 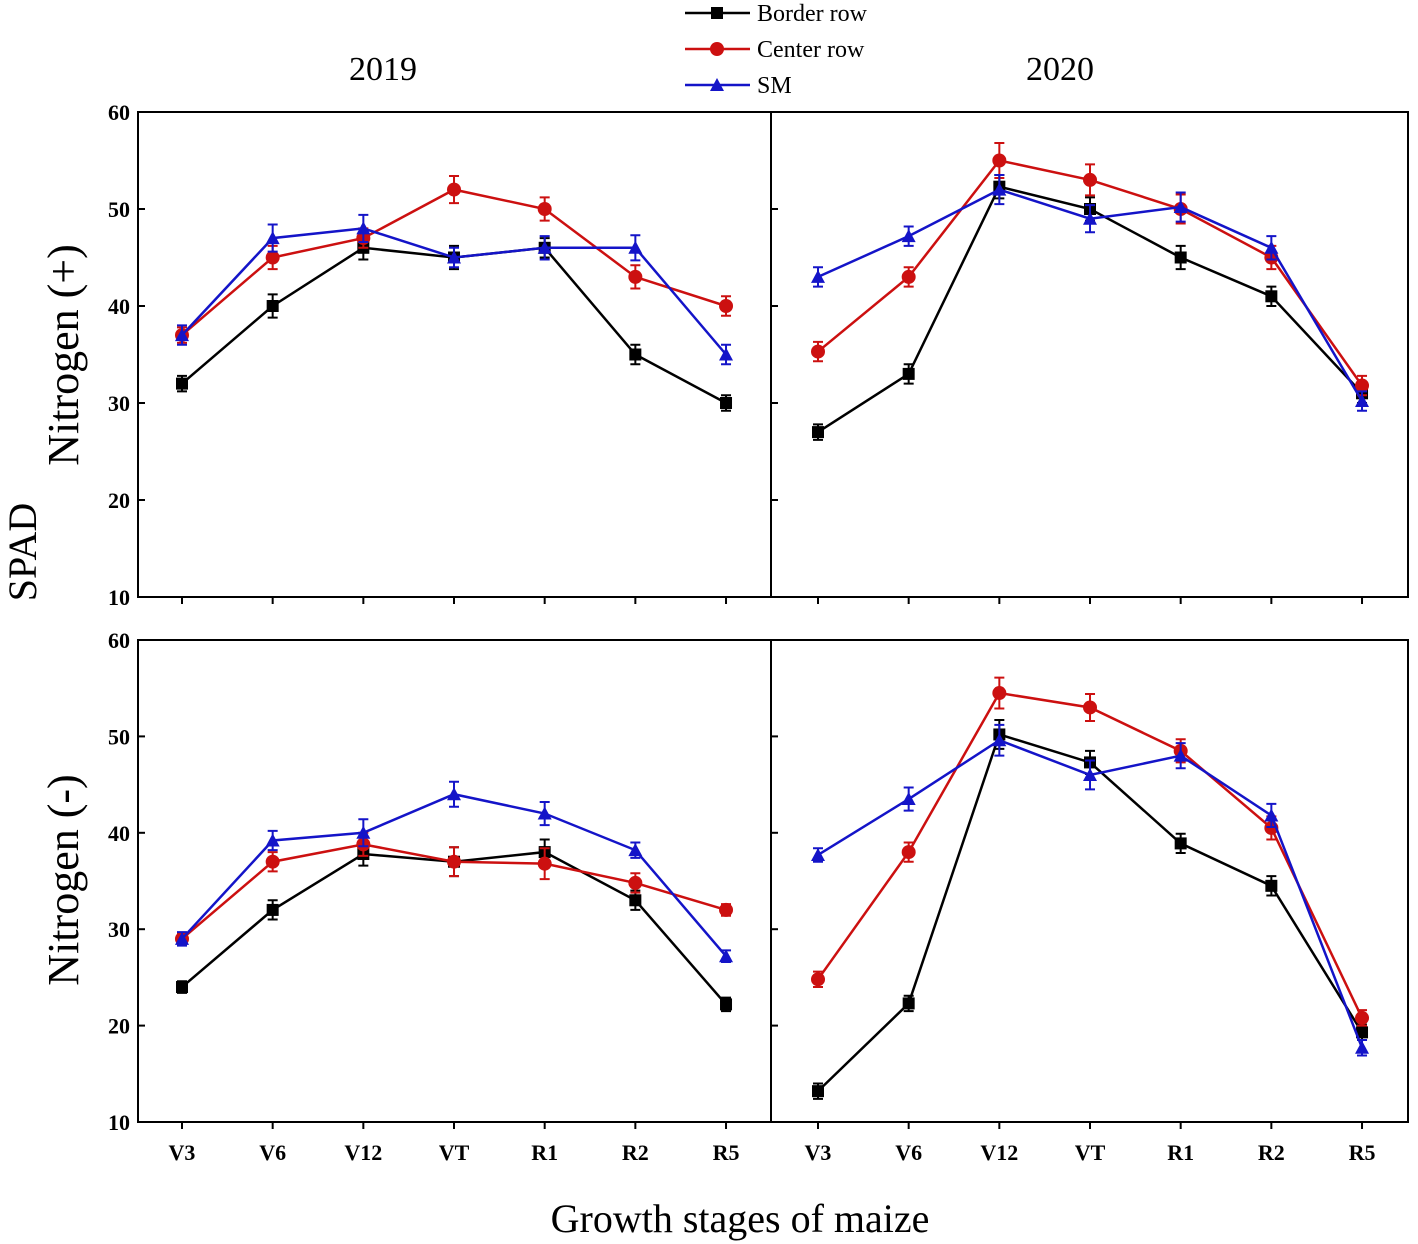 What do you see at coordinates (717, 13) in the screenshot?
I see `legend-marker-border-row` at bounding box center [717, 13].